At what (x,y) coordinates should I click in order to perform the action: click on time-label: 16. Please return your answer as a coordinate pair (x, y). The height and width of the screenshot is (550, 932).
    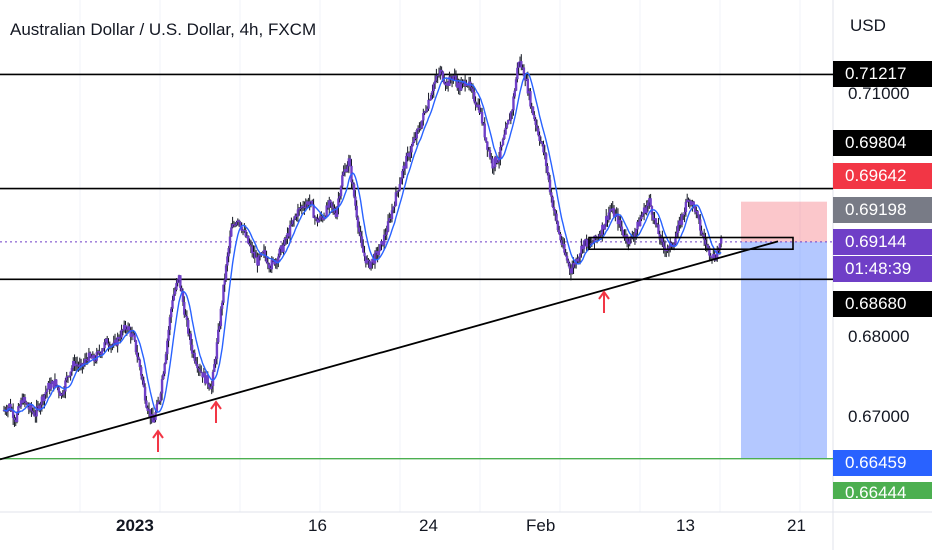
    Looking at the image, I should click on (317, 525).